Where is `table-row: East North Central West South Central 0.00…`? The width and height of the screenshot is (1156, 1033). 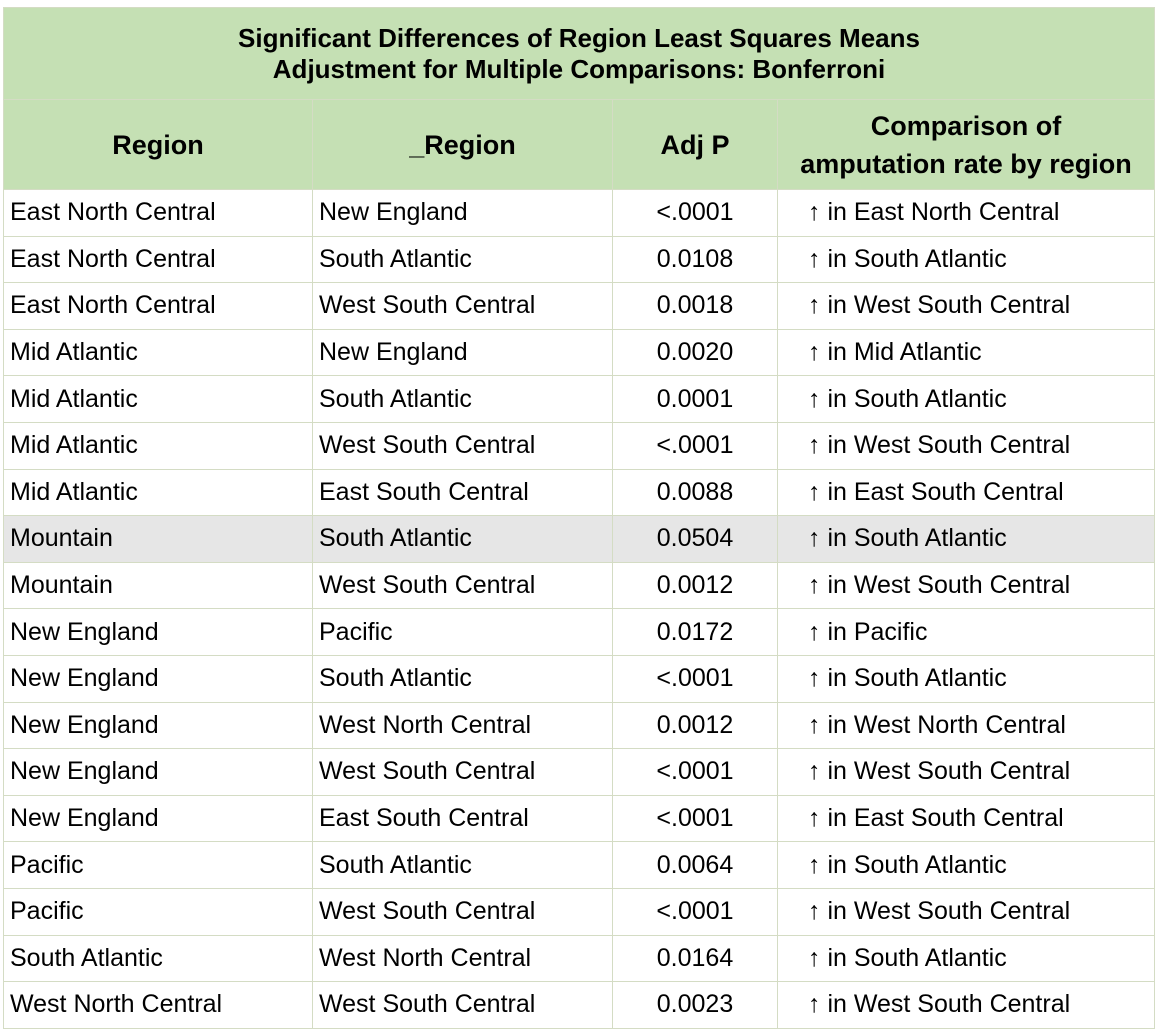
table-row: East North Central West South Central 0.00… is located at coordinates (579, 306).